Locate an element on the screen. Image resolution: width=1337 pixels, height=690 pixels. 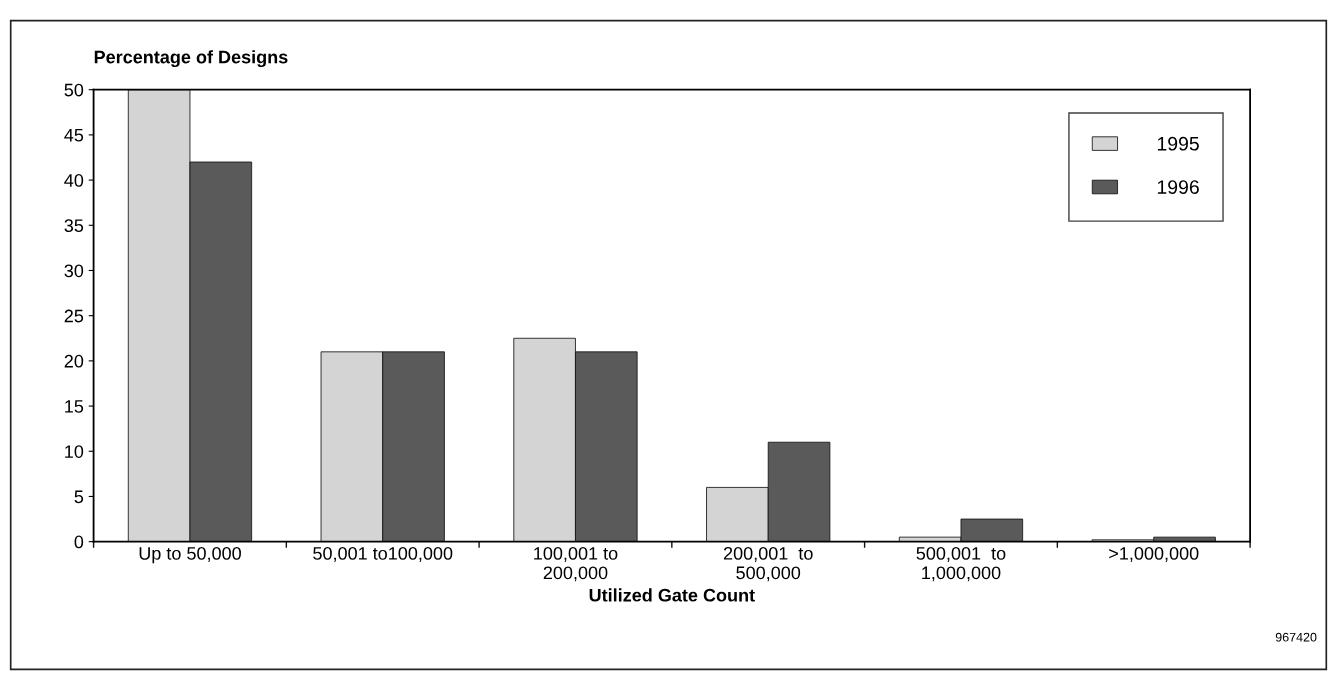
y-tick-label: 0 is located at coordinates (79, 542).